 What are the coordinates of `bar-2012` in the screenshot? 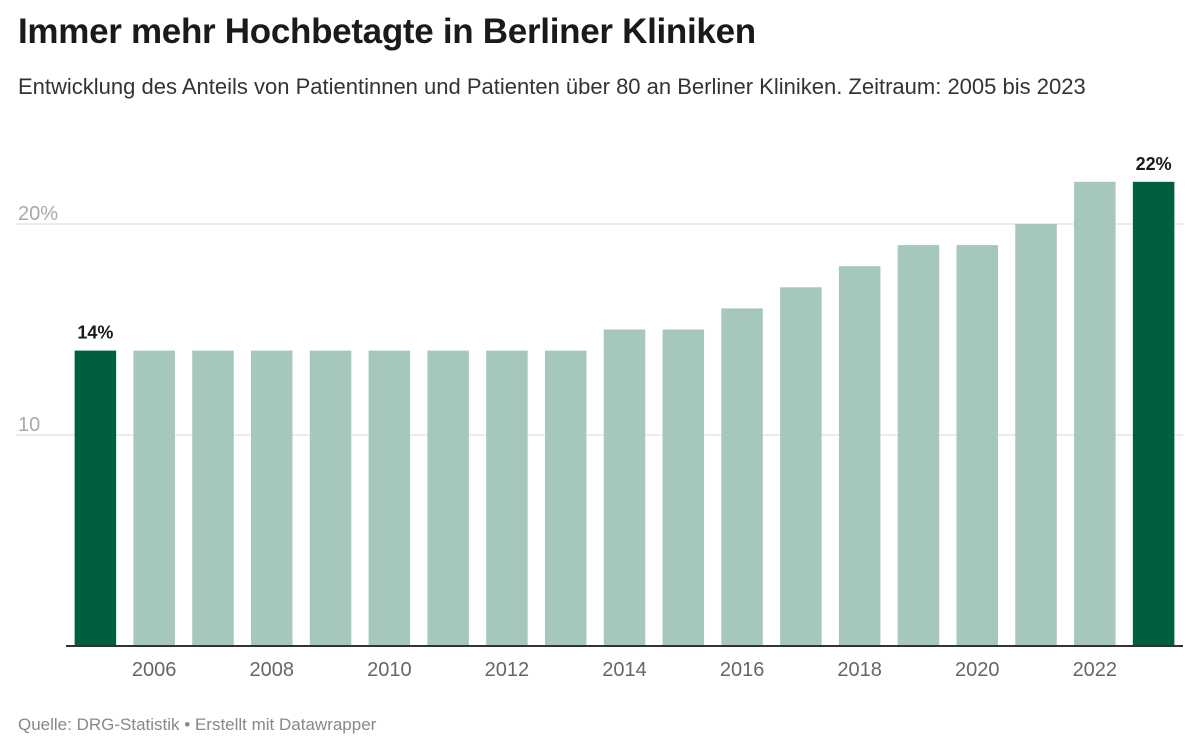 It's located at (507, 498).